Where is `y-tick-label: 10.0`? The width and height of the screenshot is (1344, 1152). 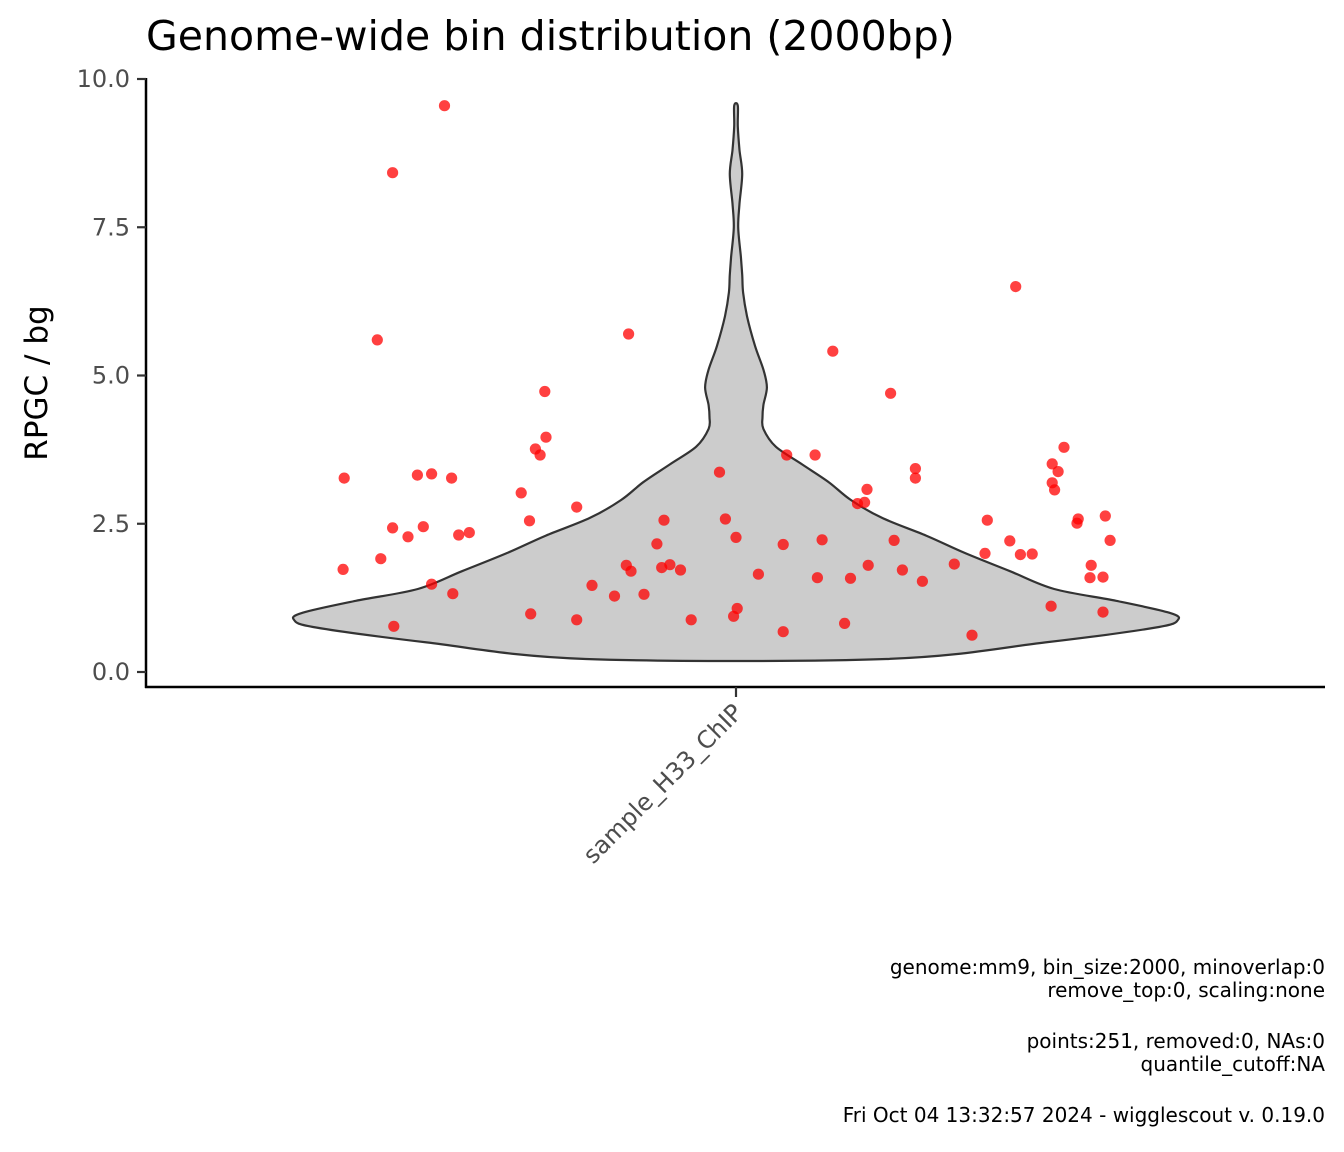 y-tick-label: 10.0 is located at coordinates (103, 79).